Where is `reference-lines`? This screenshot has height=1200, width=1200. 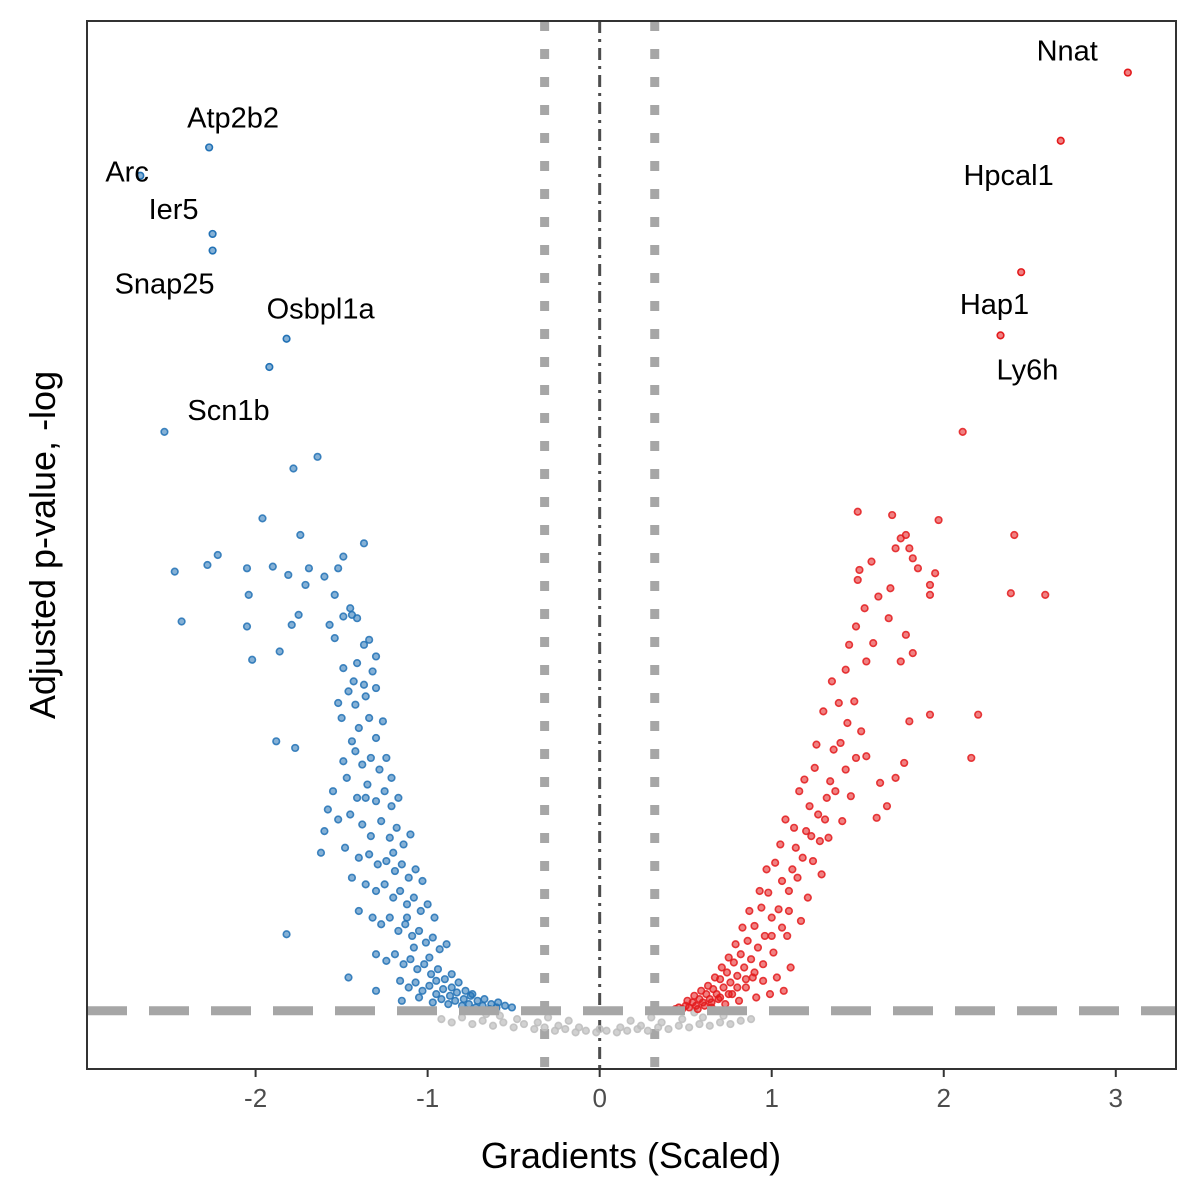 reference-lines is located at coordinates (600, 545).